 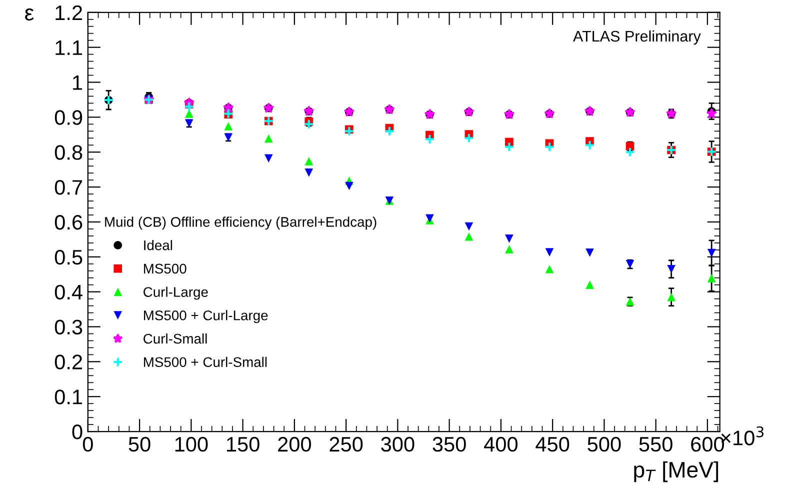 I want to click on x-tick-label: 50, so click(x=139, y=444).